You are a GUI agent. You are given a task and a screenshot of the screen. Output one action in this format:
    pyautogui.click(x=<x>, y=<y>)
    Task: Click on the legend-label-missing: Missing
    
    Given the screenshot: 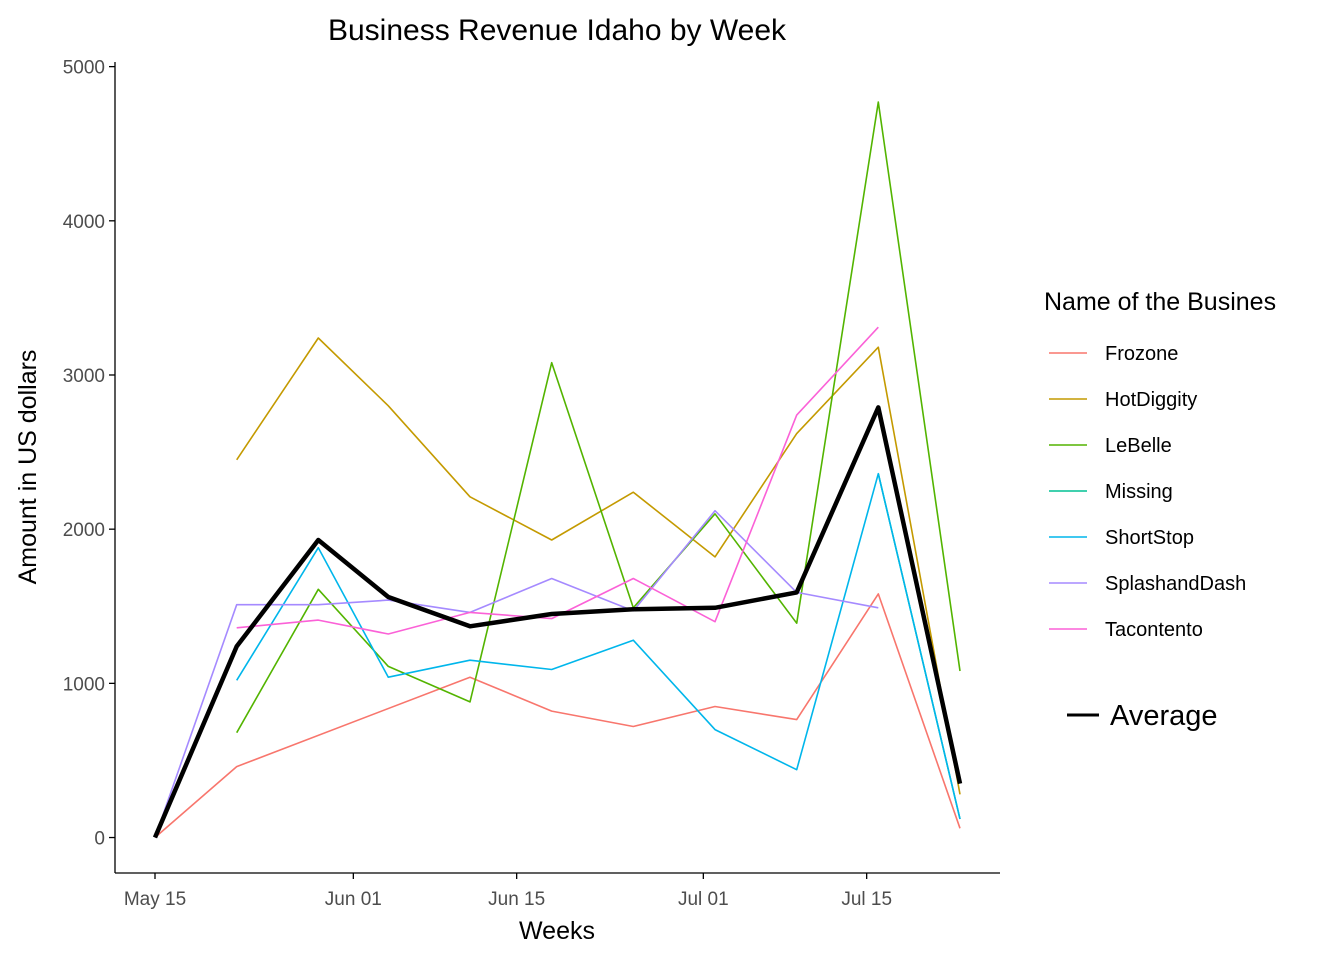 What is the action you would take?
    pyautogui.click(x=1139, y=492)
    